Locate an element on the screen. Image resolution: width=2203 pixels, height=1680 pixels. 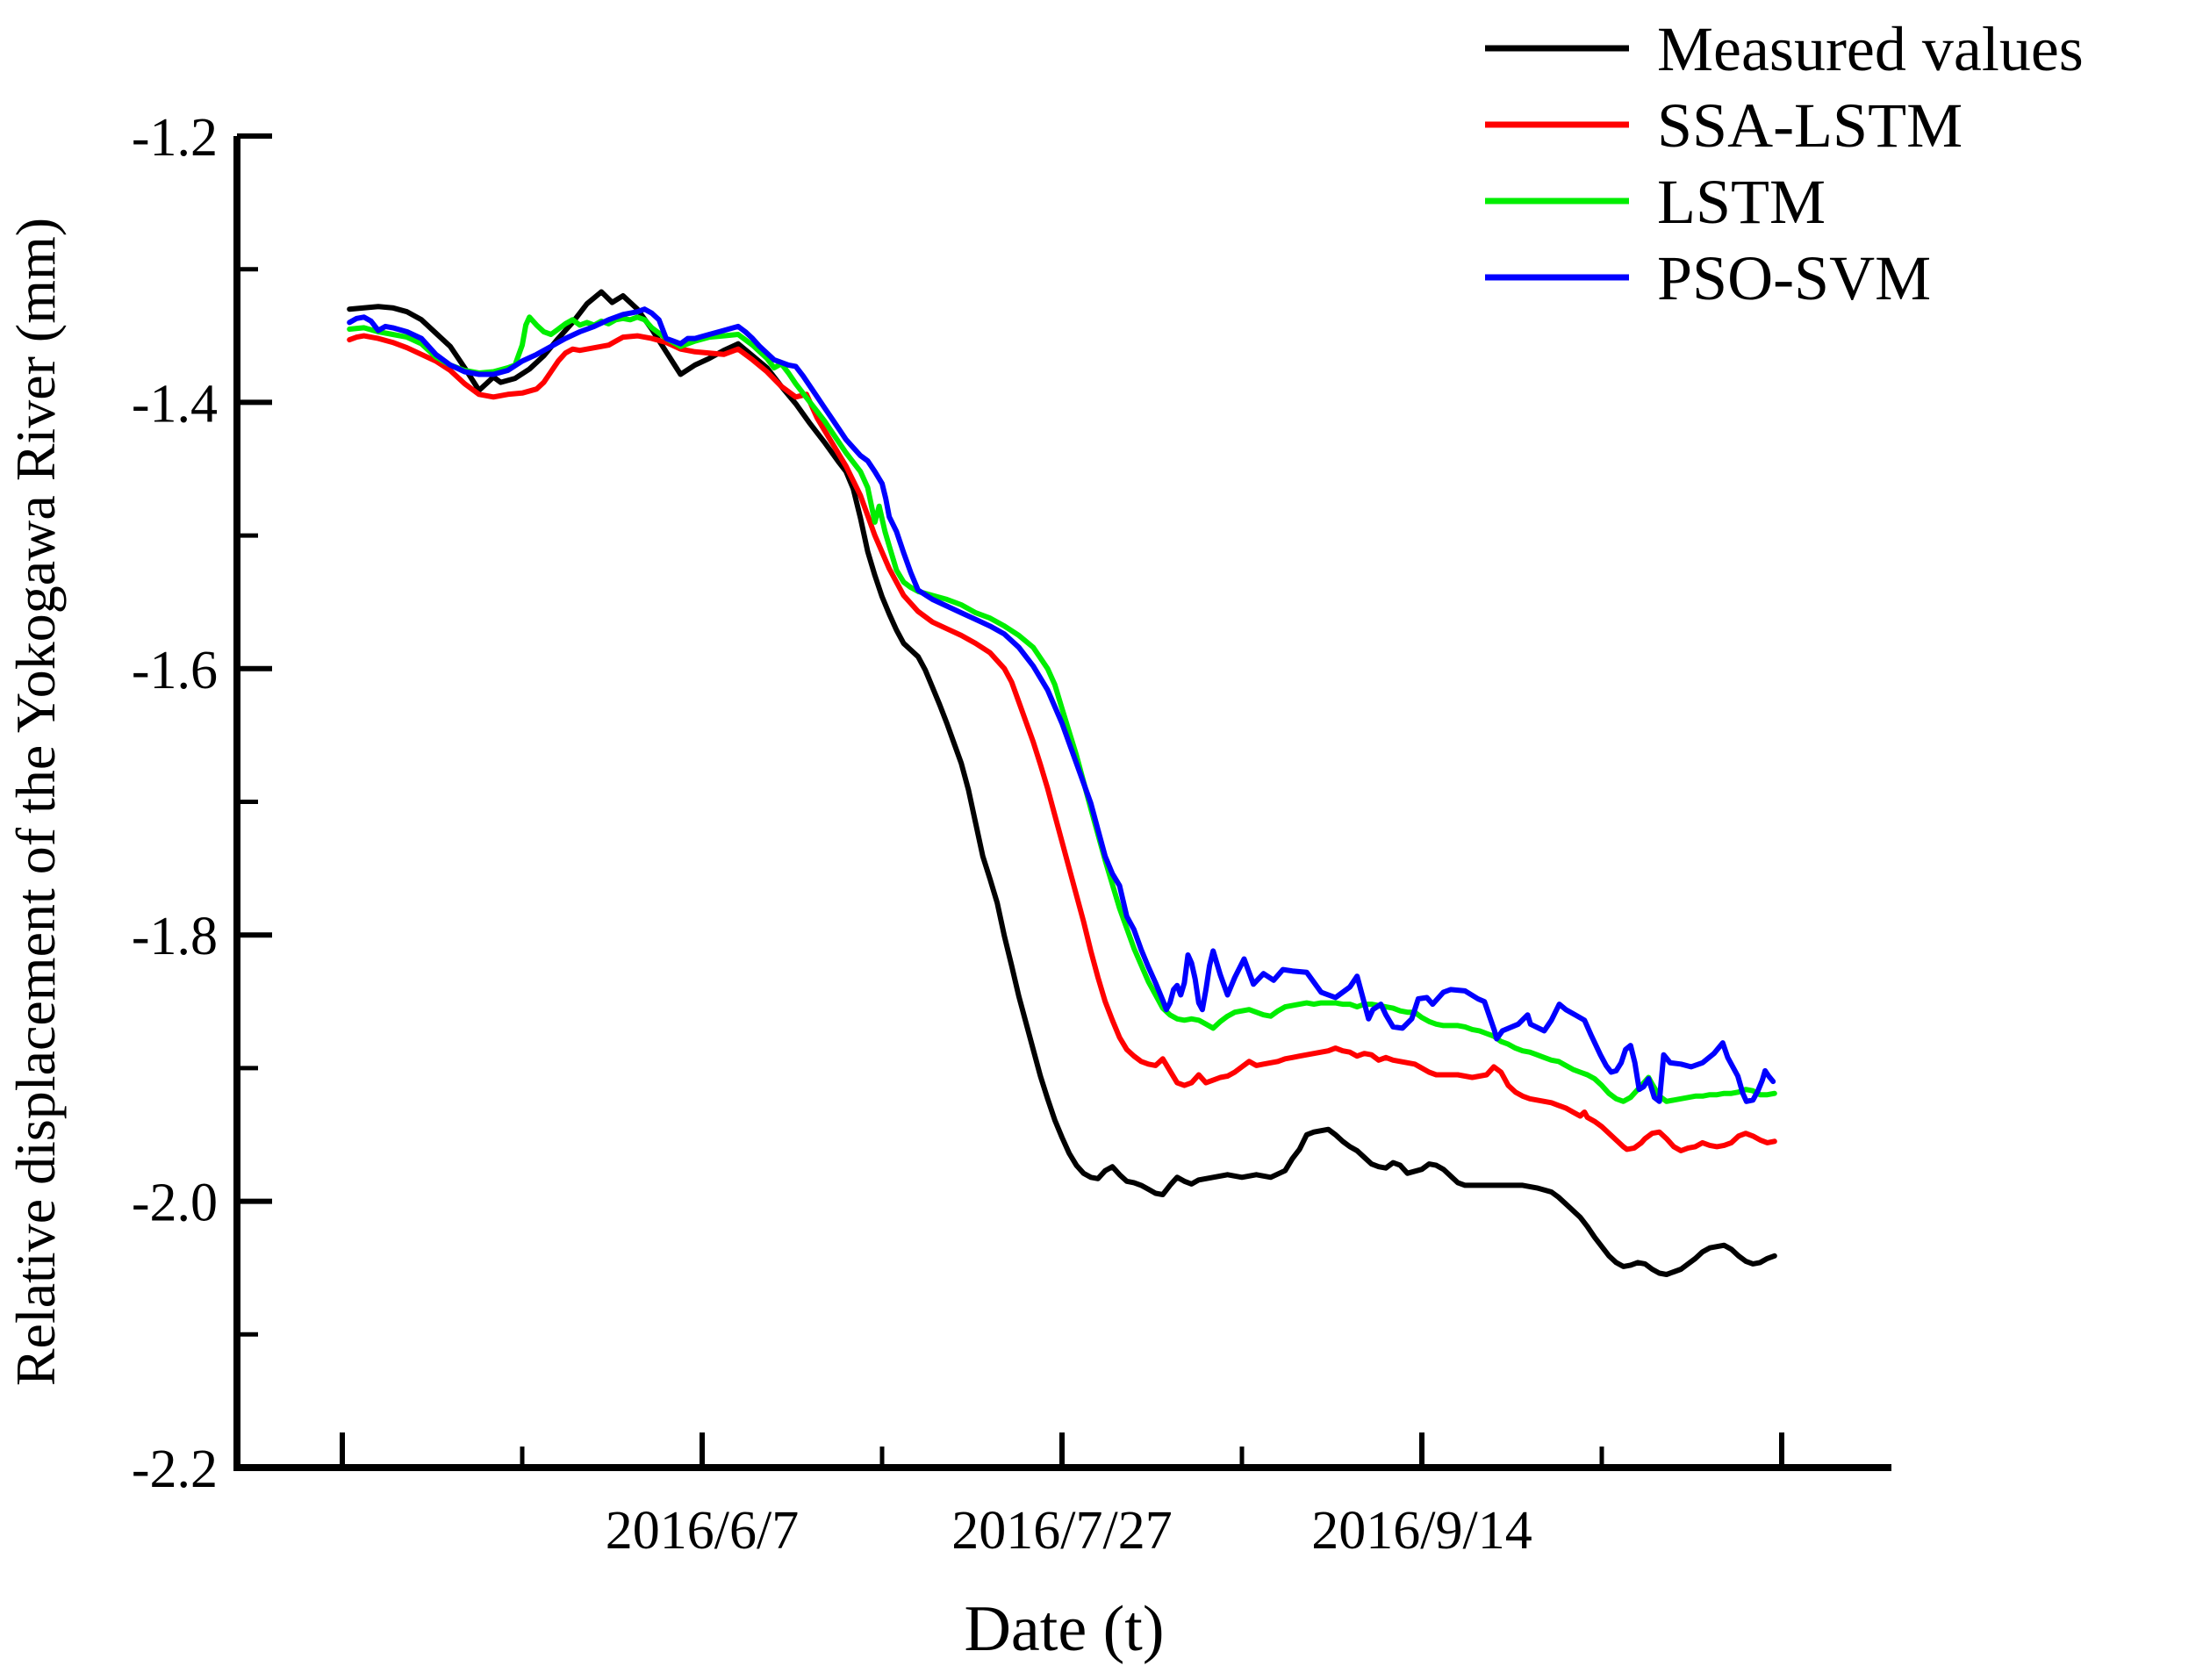
x-tick-label: 2016/6/7 is located at coordinates (702, 1531).